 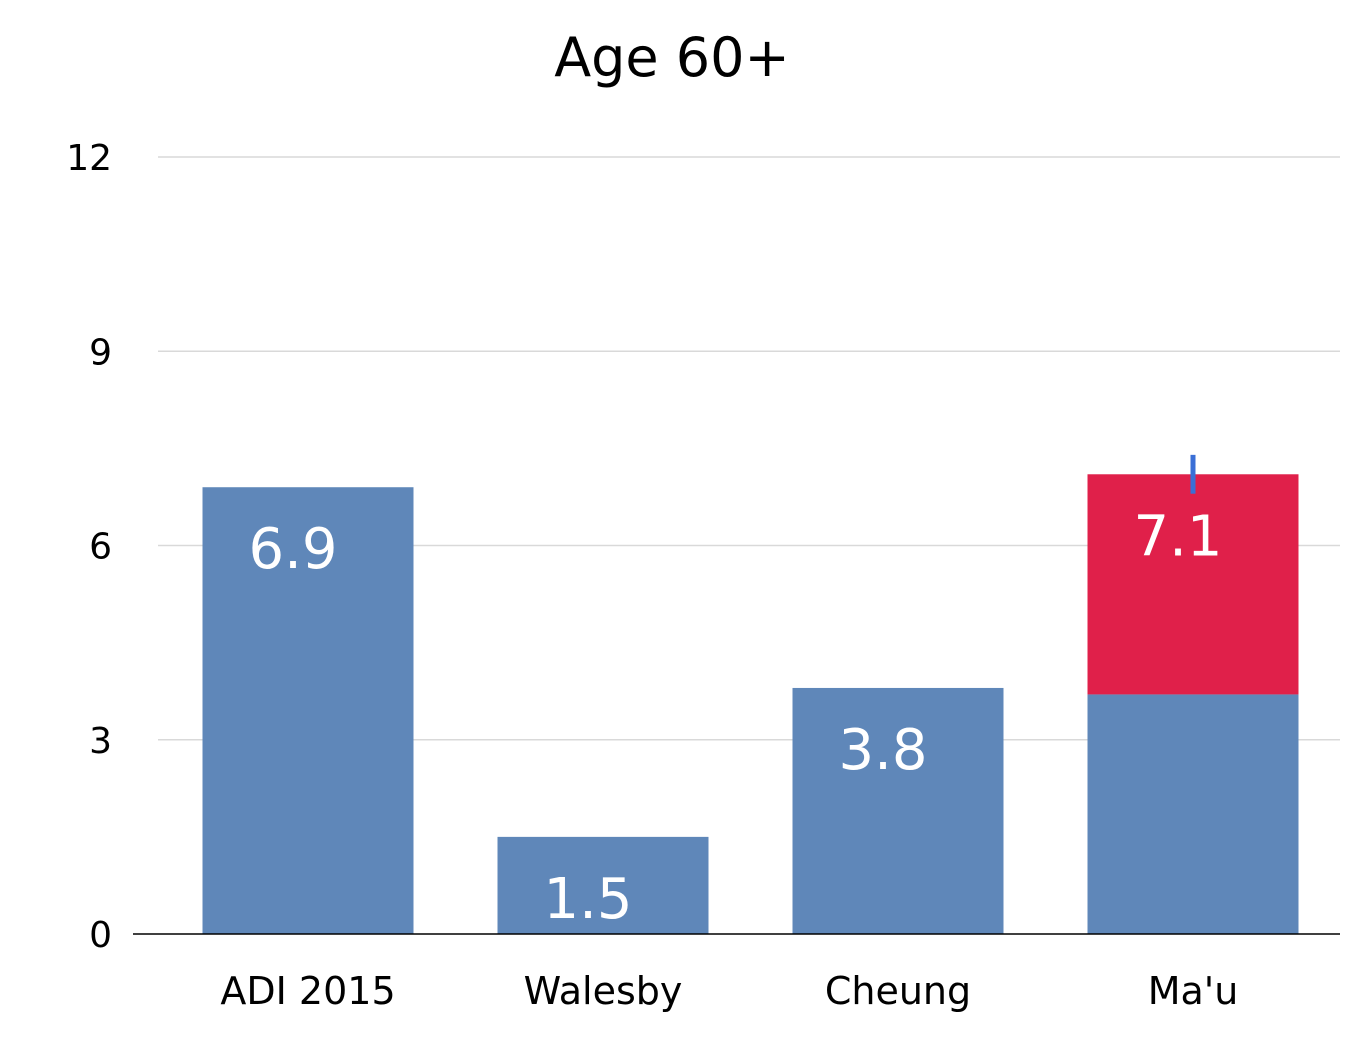 I want to click on data-label: 1.5, so click(x=587, y=899).